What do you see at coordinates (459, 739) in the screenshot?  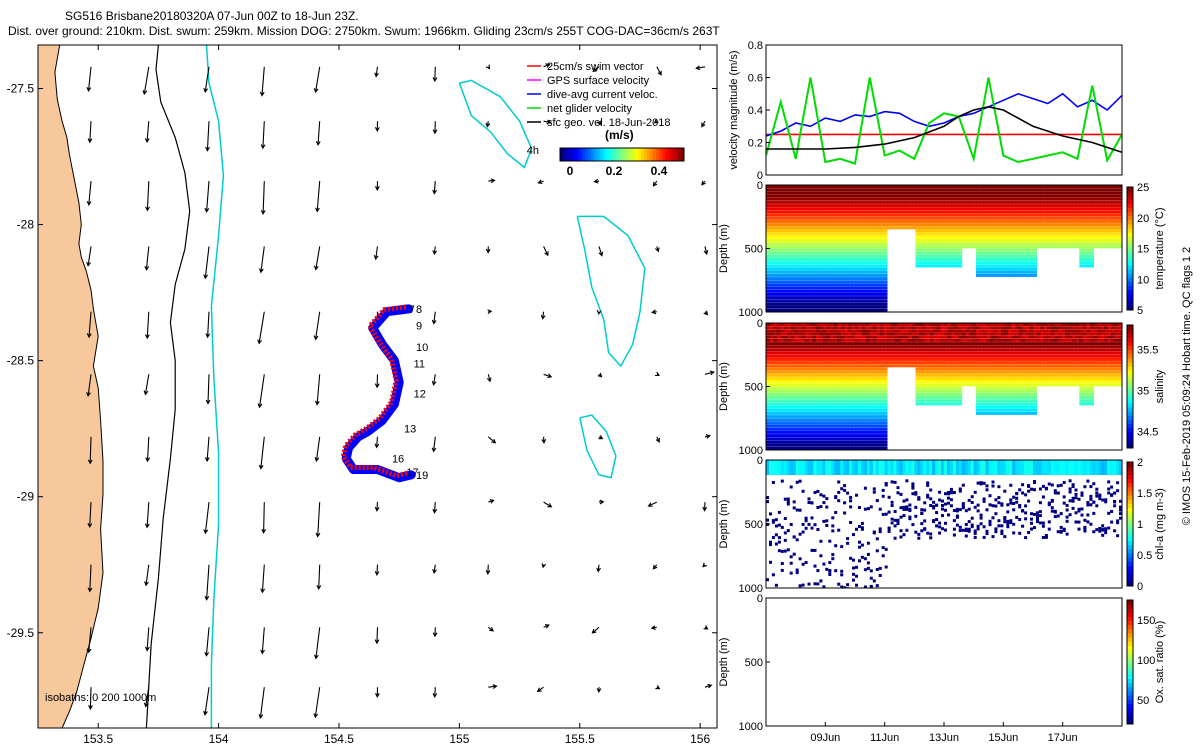 I see `x-tick-label: 155` at bounding box center [459, 739].